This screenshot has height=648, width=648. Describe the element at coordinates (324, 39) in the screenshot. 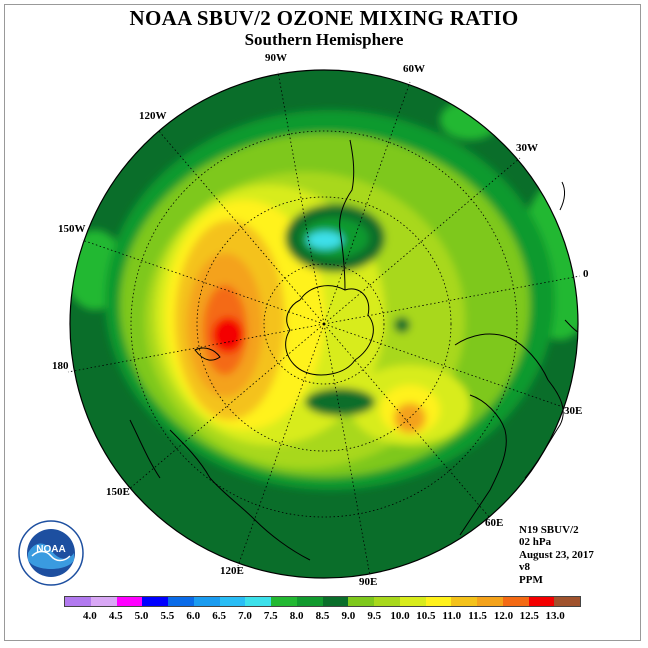

I see `map-subtitle: Southern Hemisphere` at that location.